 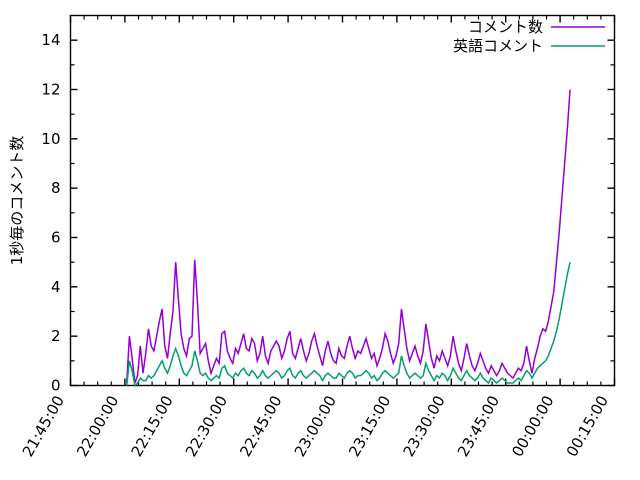 I want to click on chart-text: 22:15:00, so click(x=151, y=426).